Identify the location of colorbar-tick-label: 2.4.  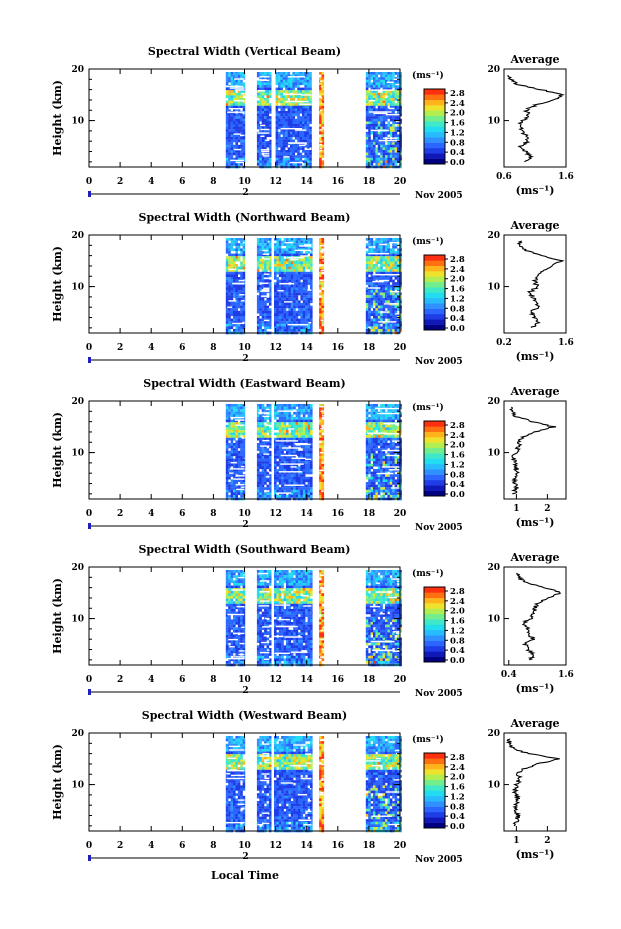
(457, 270).